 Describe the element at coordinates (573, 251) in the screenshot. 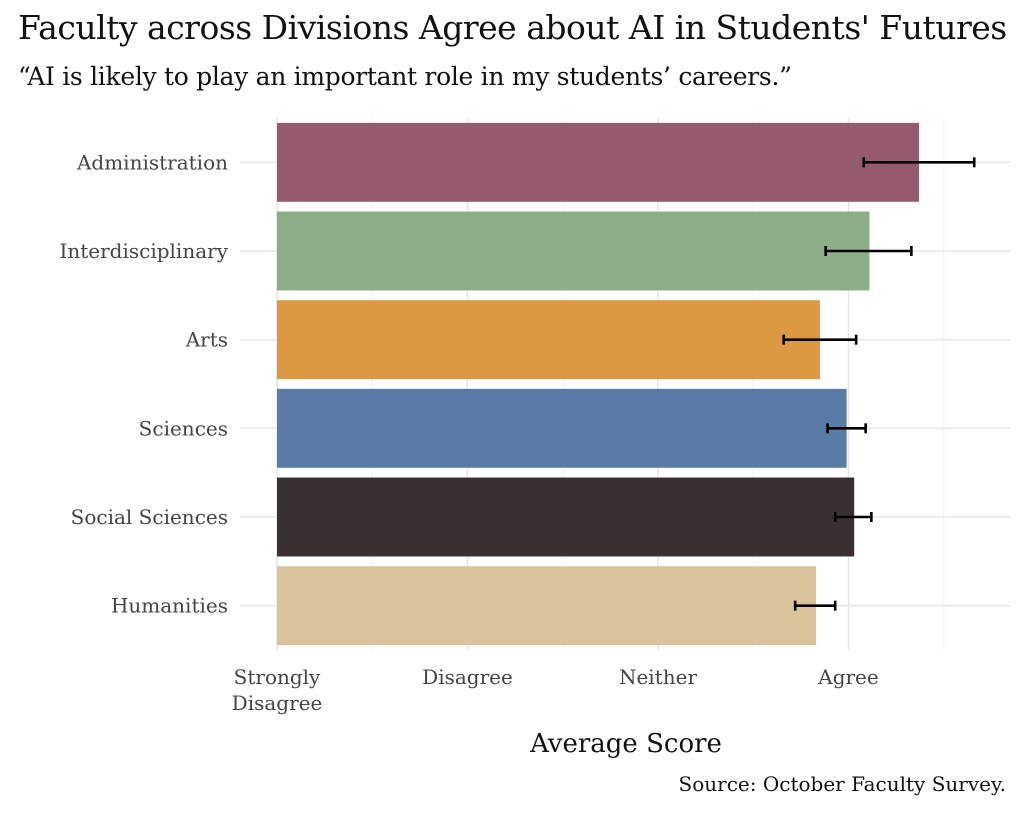

I see `bar-interdisciplinary` at that location.